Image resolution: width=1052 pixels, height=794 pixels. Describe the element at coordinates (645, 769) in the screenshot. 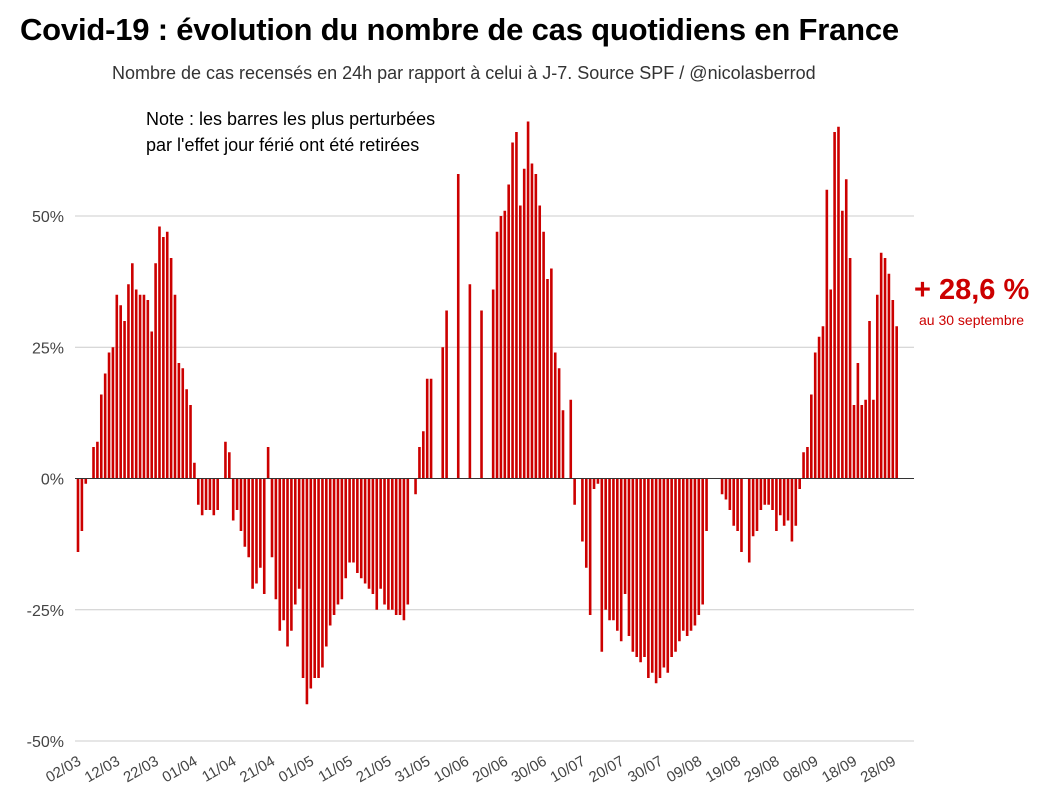

I see `x-tick-label: 30/07` at that location.